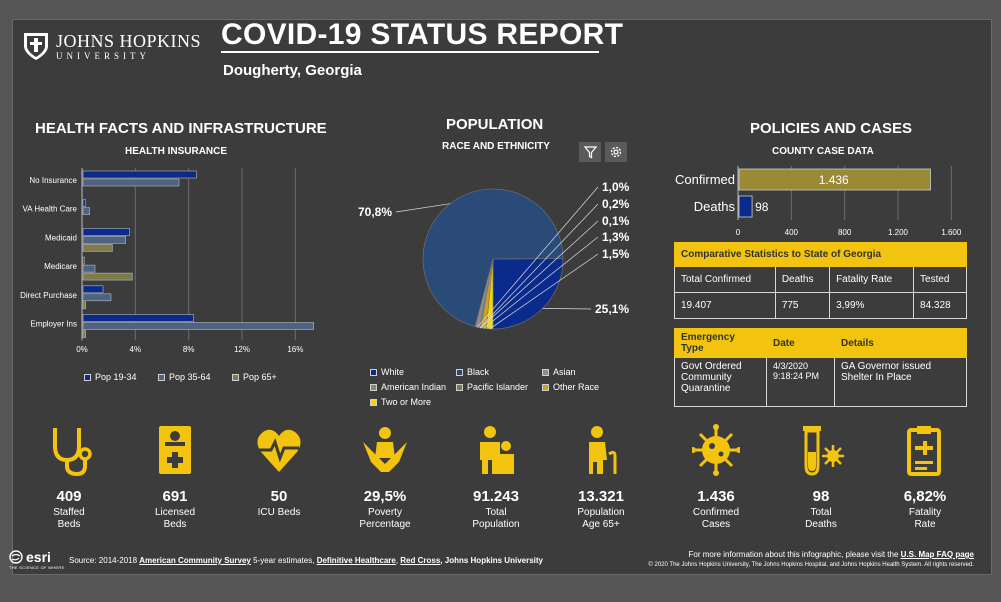 The width and height of the screenshot is (1001, 602). I want to click on y-category-label: VA Health Care, so click(49, 209).